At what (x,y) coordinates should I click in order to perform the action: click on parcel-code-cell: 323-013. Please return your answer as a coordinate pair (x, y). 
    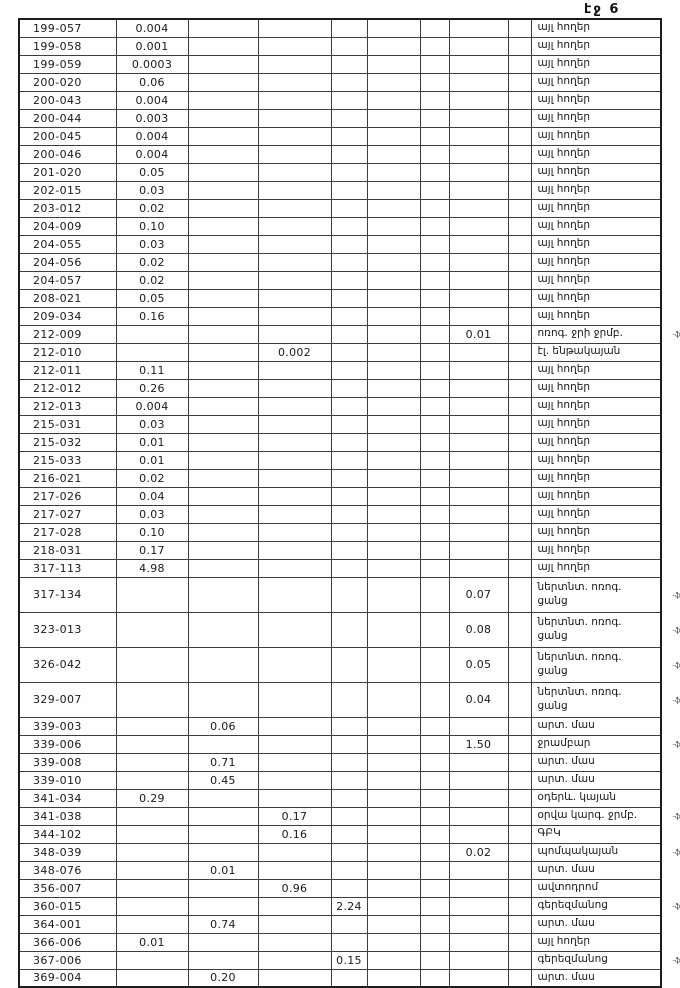
    Looking at the image, I should click on (67, 629).